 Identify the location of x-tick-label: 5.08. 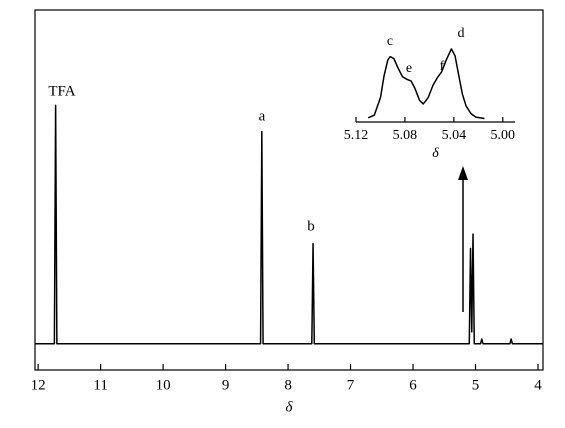
(405, 135).